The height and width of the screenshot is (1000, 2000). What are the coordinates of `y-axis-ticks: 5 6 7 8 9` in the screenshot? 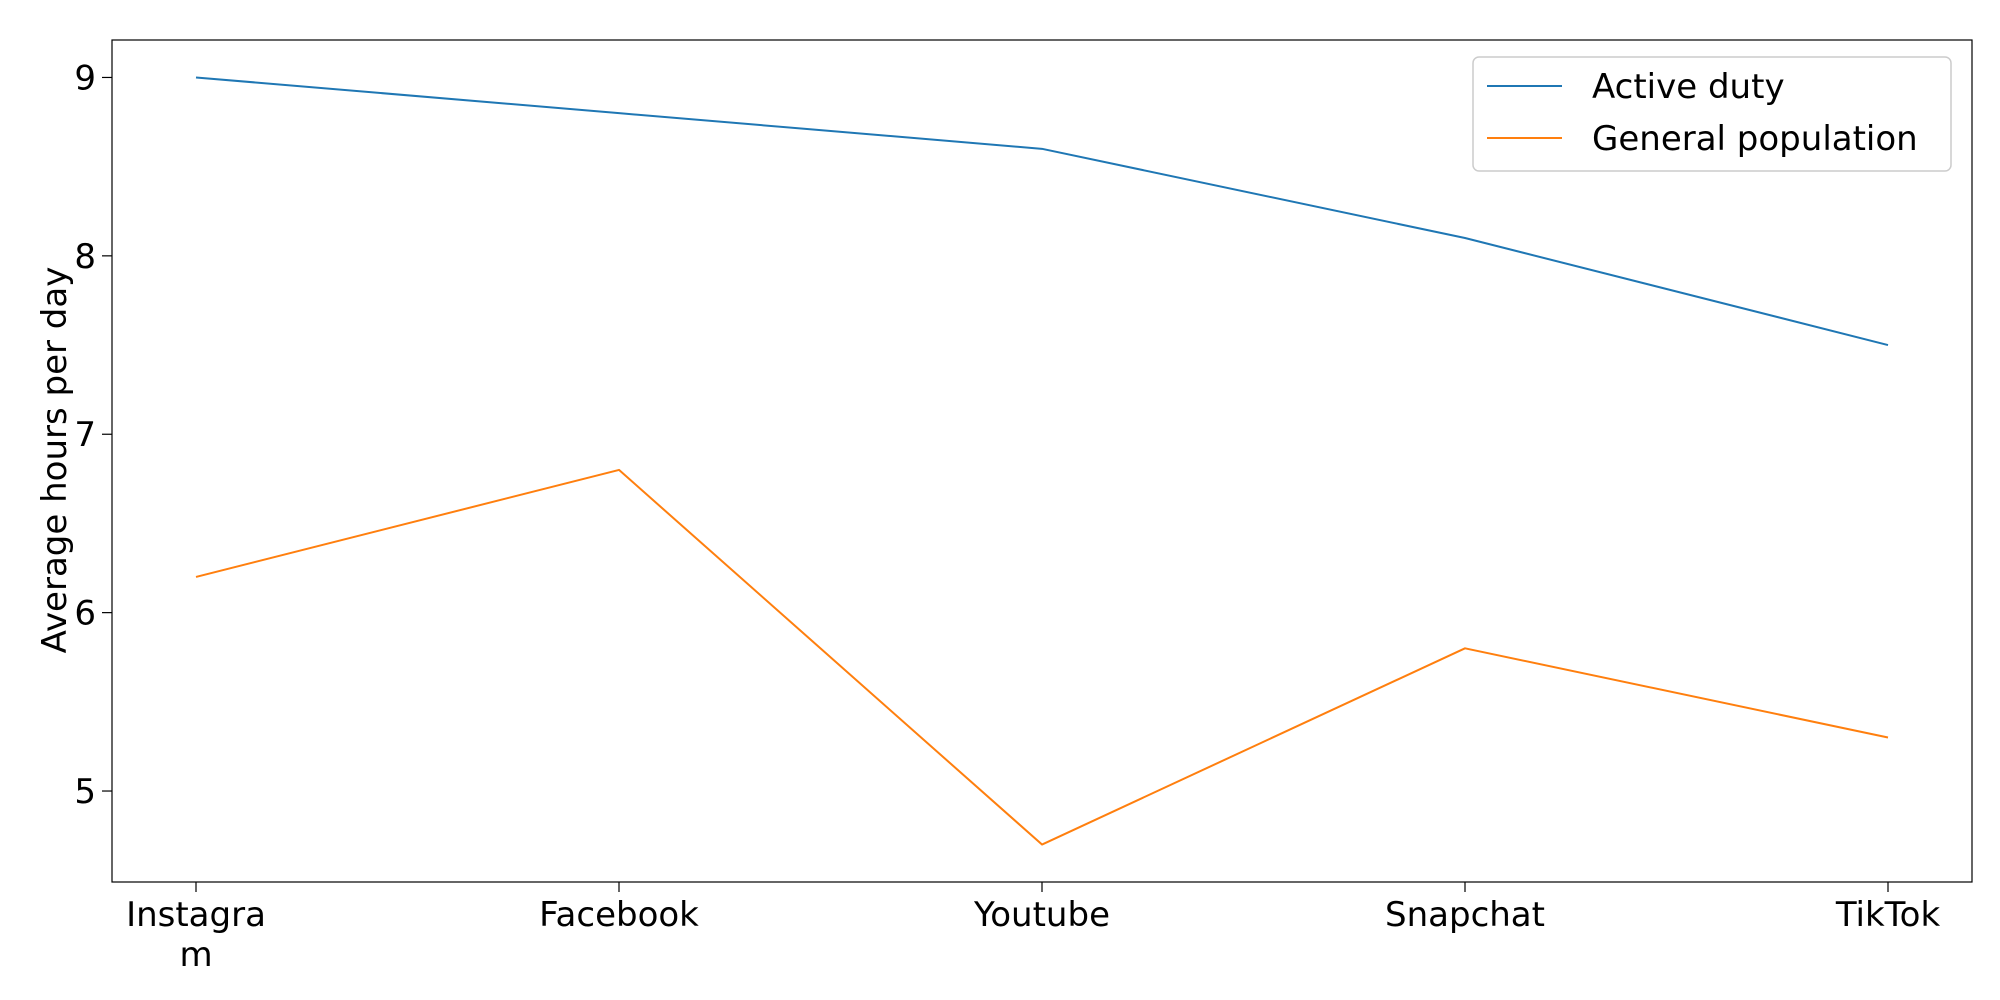 It's located at (93, 435).